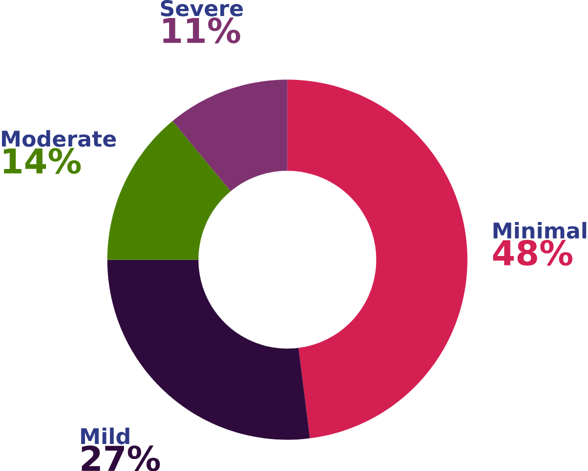  I want to click on data-label: 11%, so click(201, 30).